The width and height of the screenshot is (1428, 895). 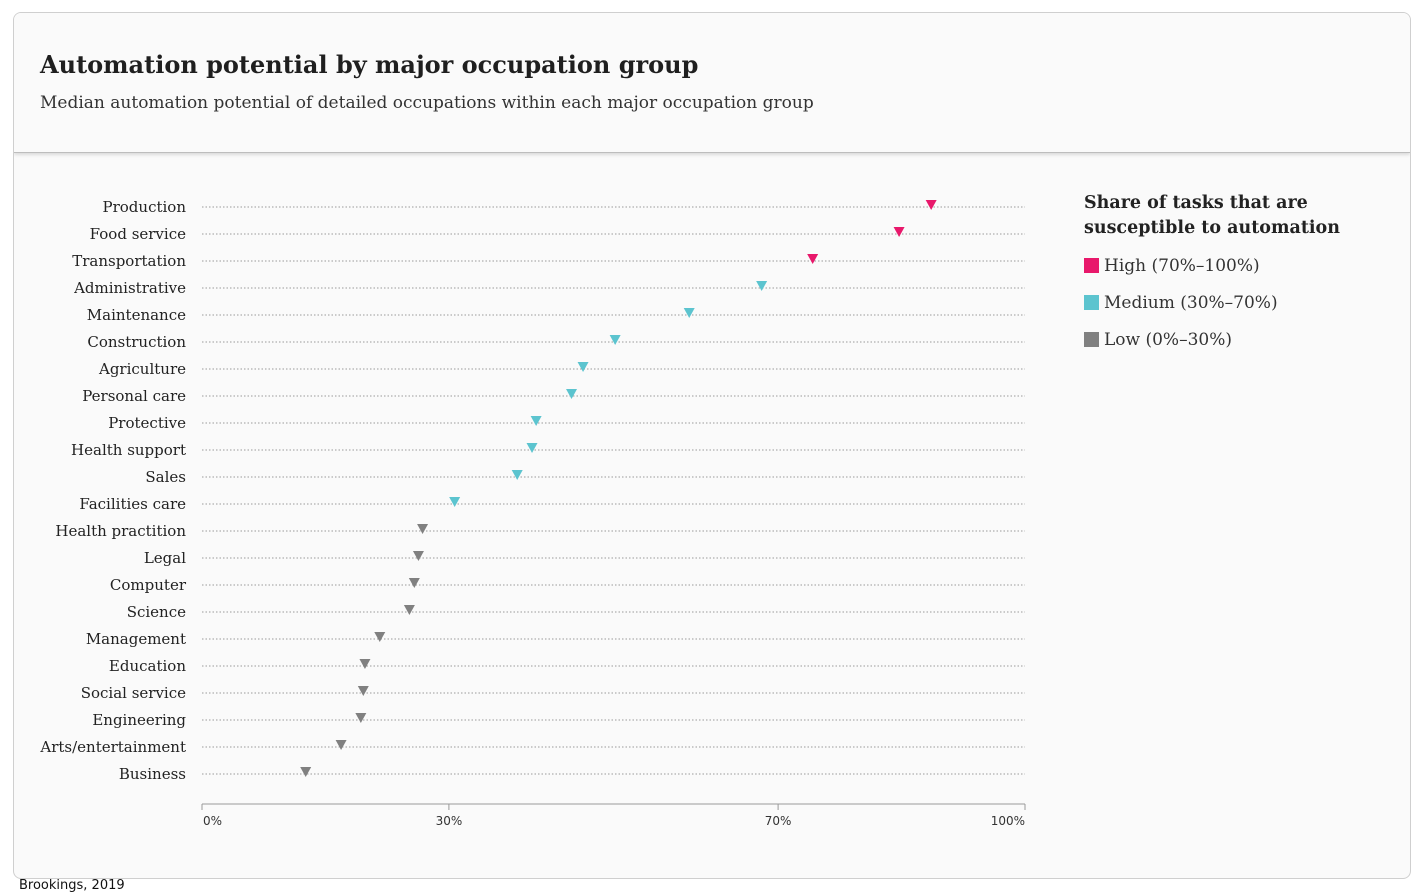 I want to click on category-label: Arts/entertainment, so click(x=112, y=747).